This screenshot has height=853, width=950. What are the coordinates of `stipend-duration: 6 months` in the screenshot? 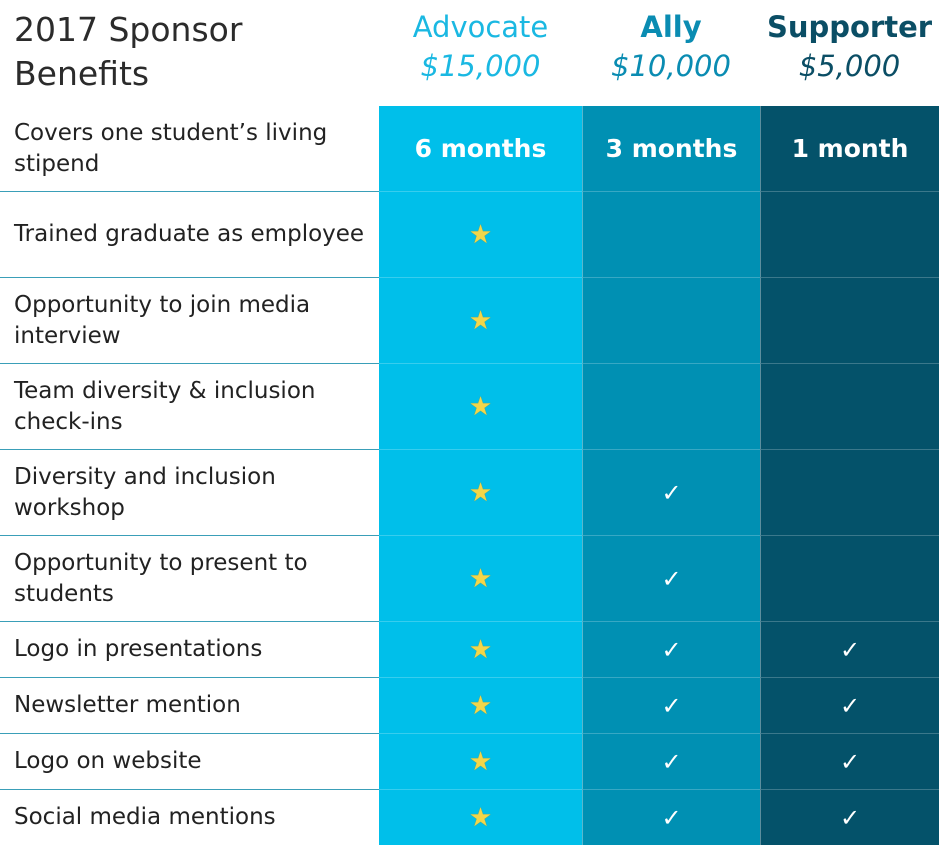 It's located at (480, 148).